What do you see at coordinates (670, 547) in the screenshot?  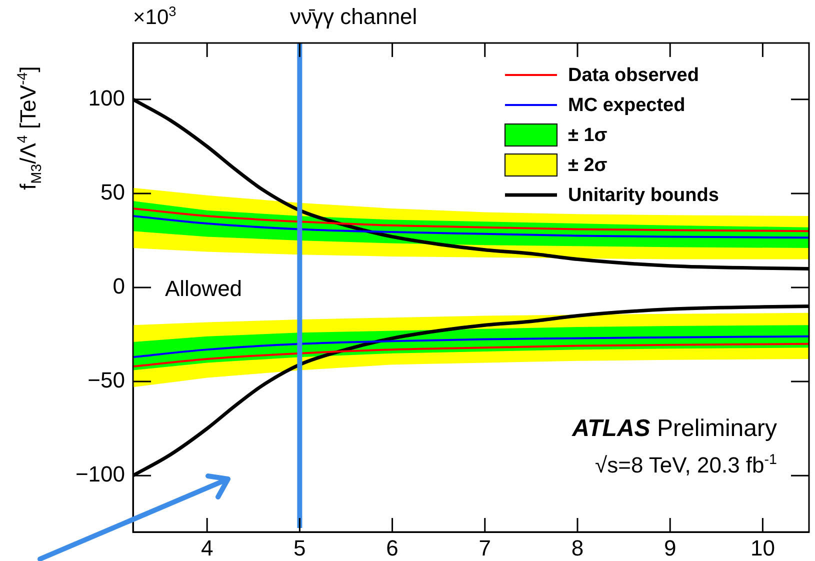 I see `x-tick-label: 9` at bounding box center [670, 547].